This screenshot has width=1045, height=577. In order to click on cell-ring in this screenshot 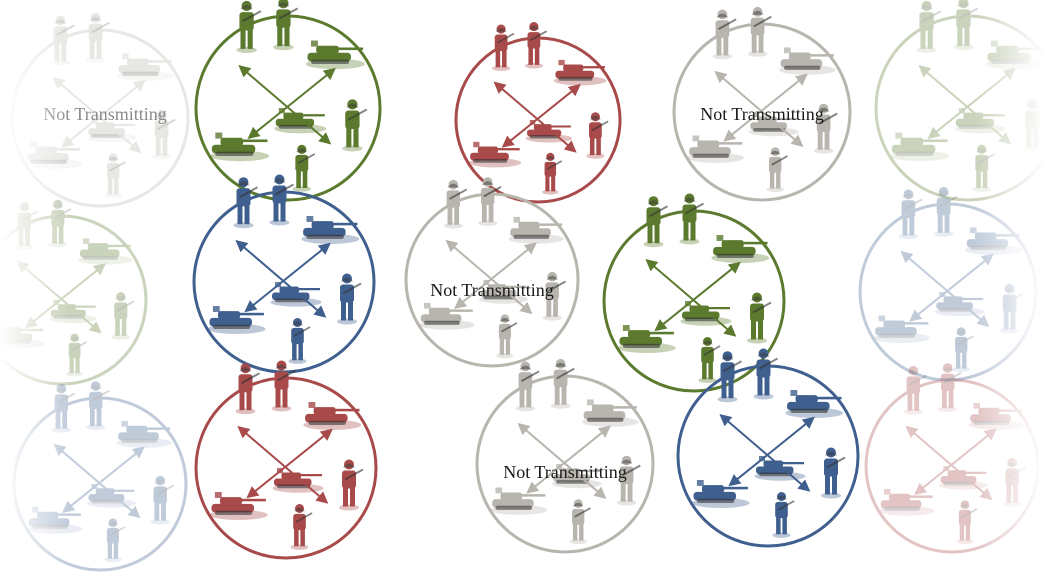, I will do `click(959, 108)`.